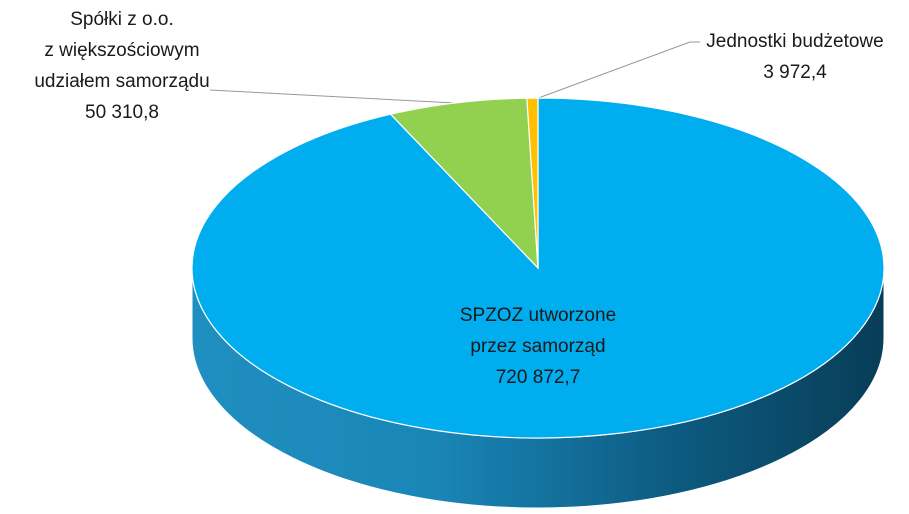 The image size is (909, 514). What do you see at coordinates (794, 41) in the screenshot?
I see `slice-label: Jednostki budżetowe` at bounding box center [794, 41].